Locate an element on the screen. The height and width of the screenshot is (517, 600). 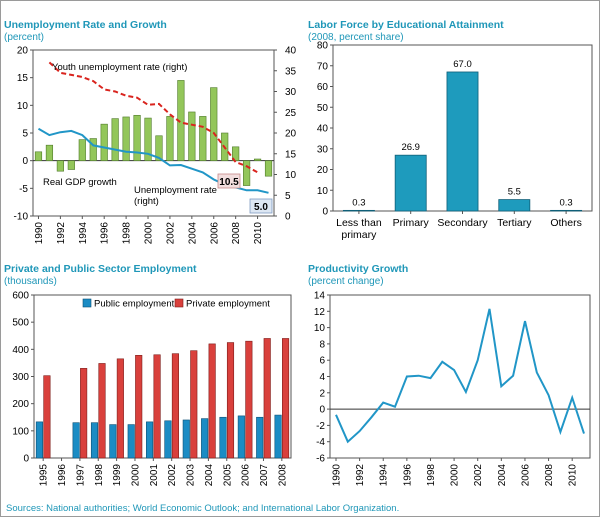
y-tick-label: -4 is located at coordinates (320, 442).